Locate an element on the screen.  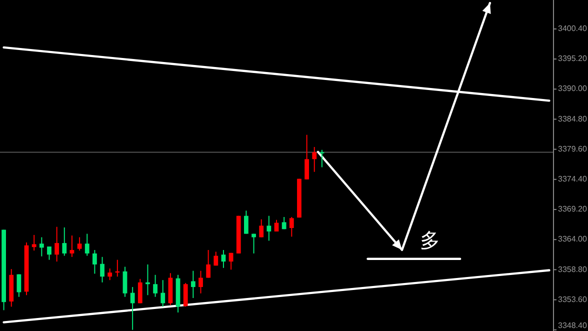
y-tick-label: 3374.40 is located at coordinates (573, 179).